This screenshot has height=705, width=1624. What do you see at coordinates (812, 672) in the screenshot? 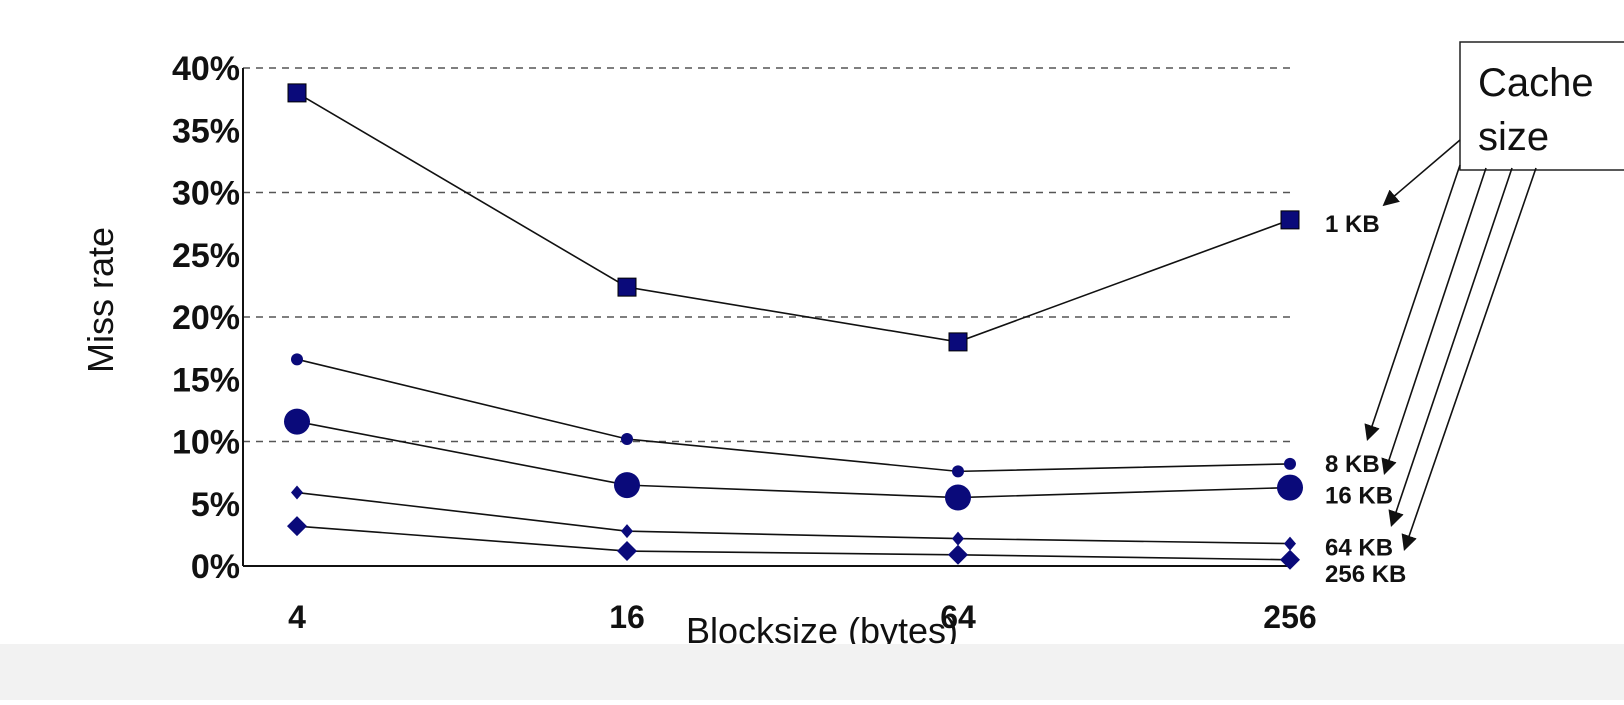
I see `footer-band` at bounding box center [812, 672].